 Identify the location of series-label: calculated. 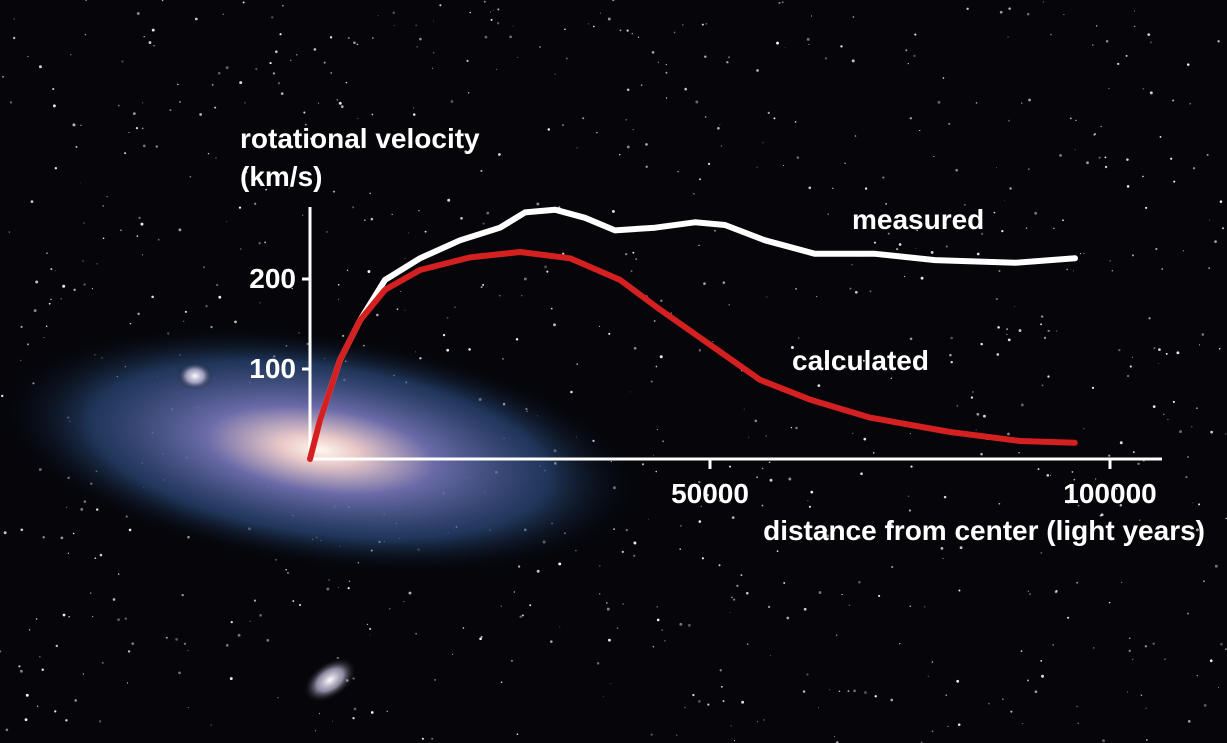
(860, 360).